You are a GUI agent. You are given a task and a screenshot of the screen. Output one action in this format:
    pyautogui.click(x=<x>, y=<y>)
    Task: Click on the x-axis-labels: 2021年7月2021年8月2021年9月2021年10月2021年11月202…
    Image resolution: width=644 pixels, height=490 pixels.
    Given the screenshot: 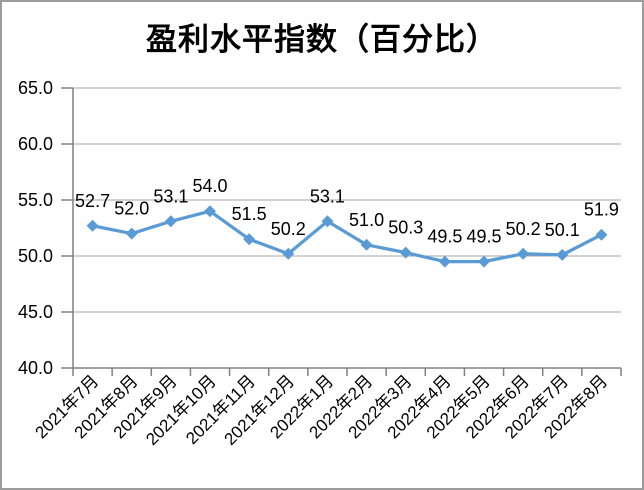 What is the action you would take?
    pyautogui.click(x=321, y=410)
    